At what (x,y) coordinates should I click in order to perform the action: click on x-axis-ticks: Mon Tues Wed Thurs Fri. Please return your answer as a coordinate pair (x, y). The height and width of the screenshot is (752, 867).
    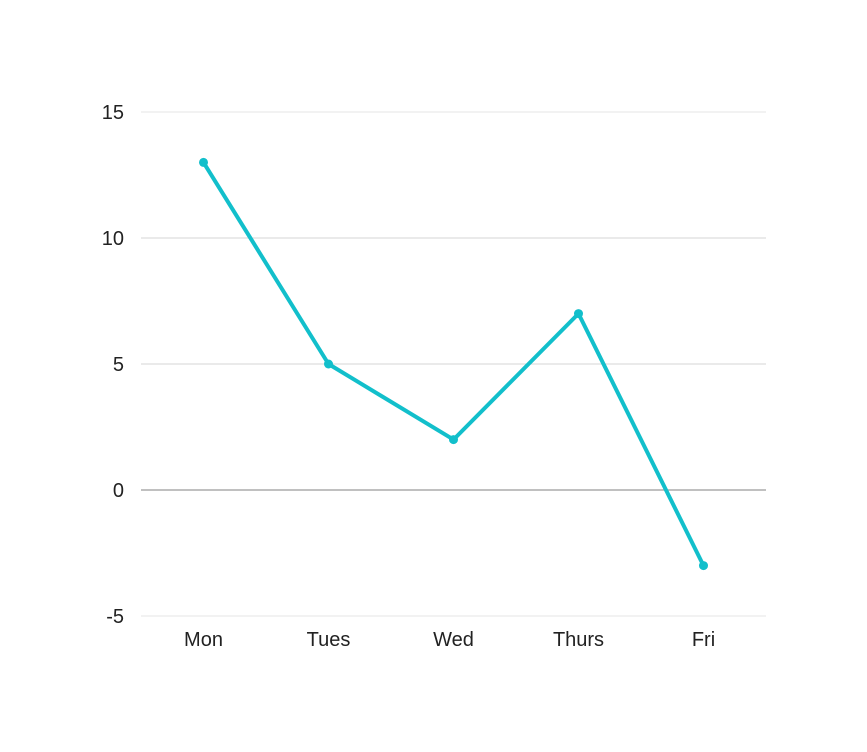
    Looking at the image, I should click on (449, 640).